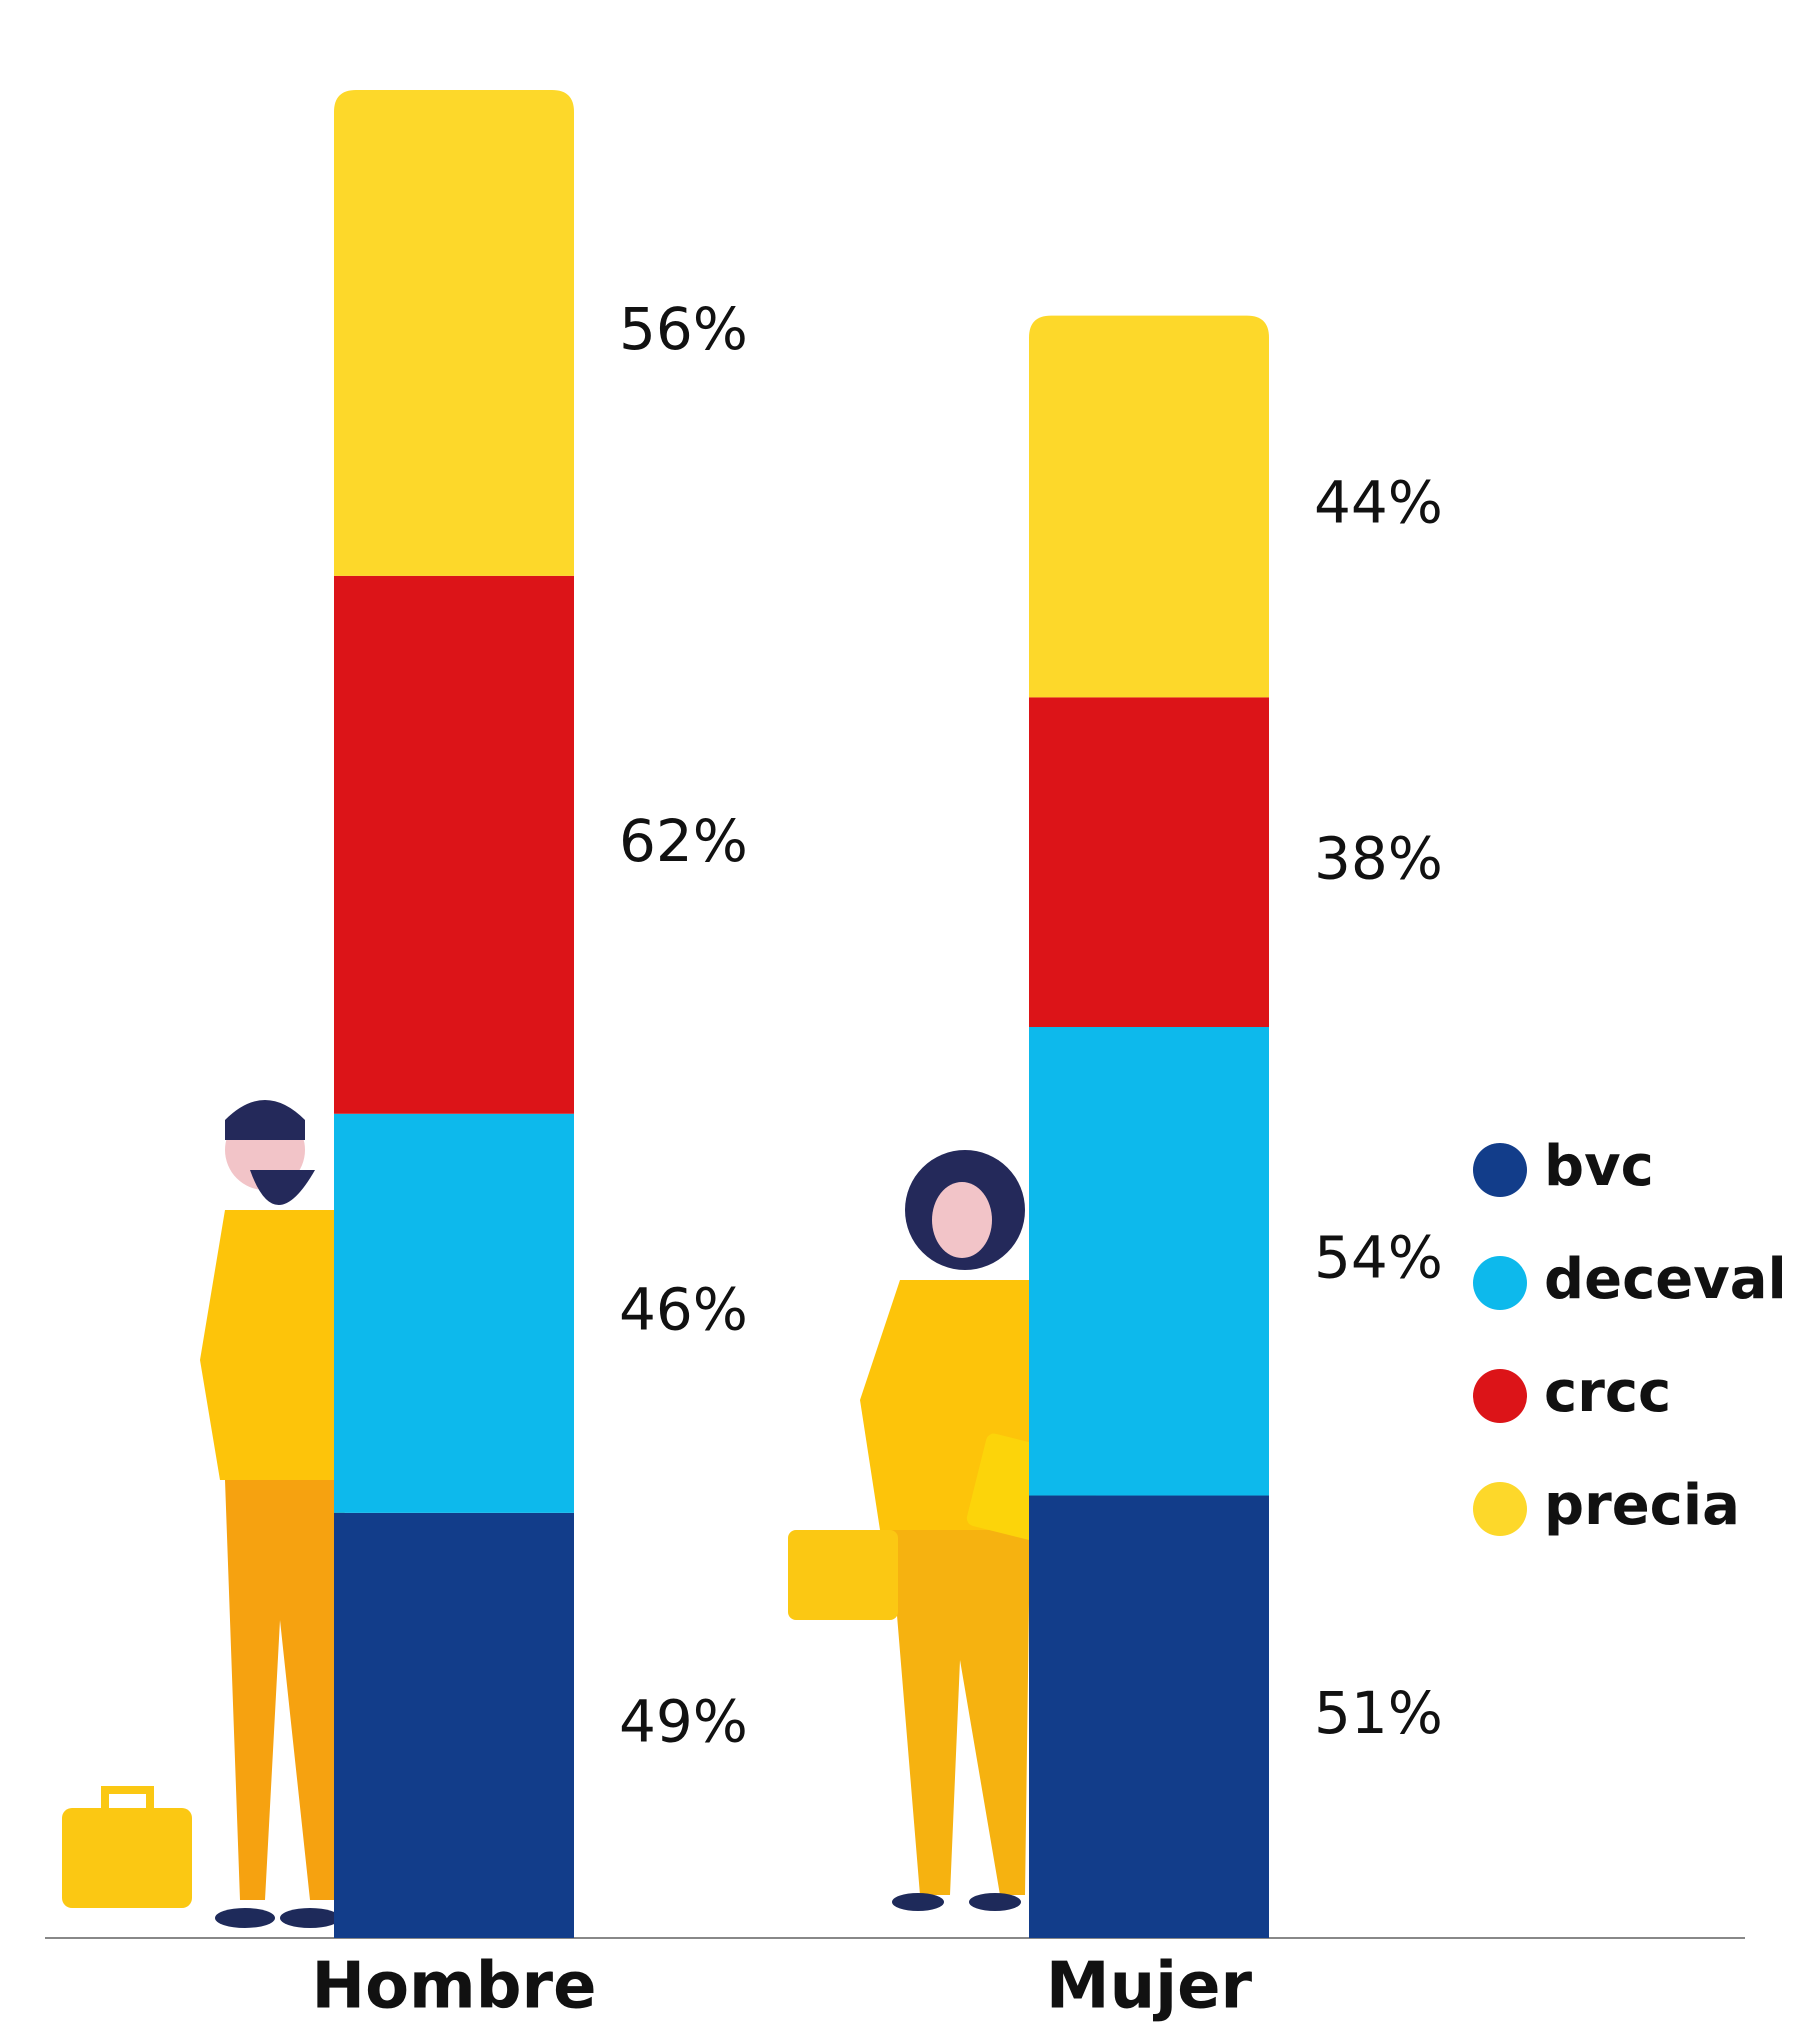 The width and height of the screenshot is (1798, 2023). Describe the element at coordinates (683, 841) in the screenshot. I see `value-label: 62%` at that location.